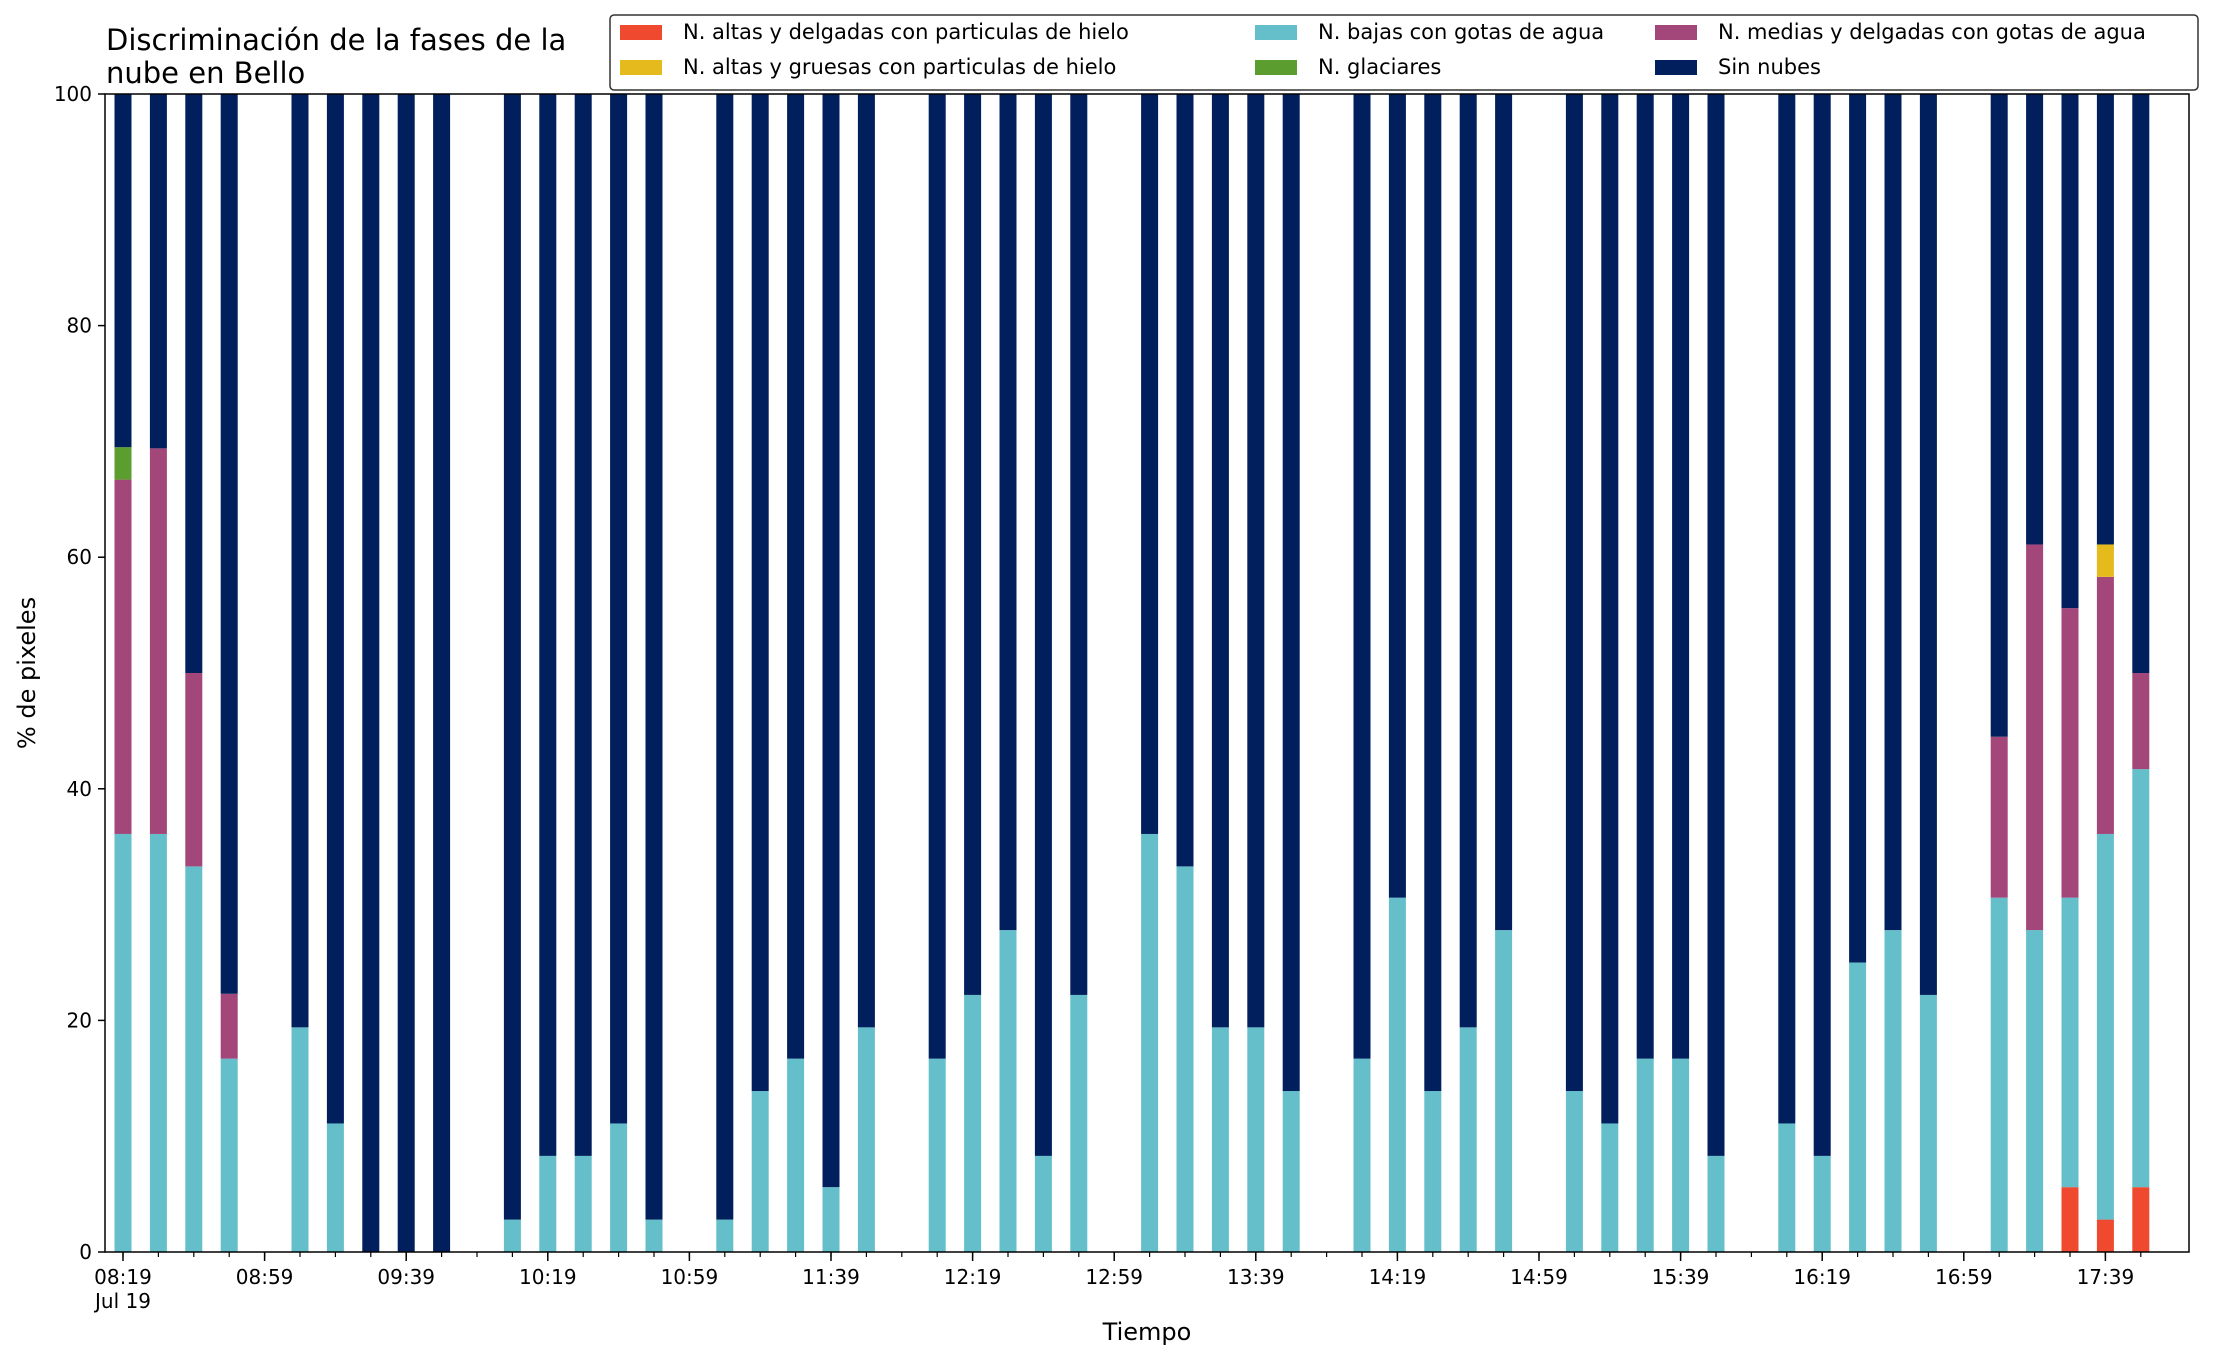 The width and height of the screenshot is (2216, 1355). Describe the element at coordinates (79, 326) in the screenshot. I see `y-tick-label-4: 80` at that location.